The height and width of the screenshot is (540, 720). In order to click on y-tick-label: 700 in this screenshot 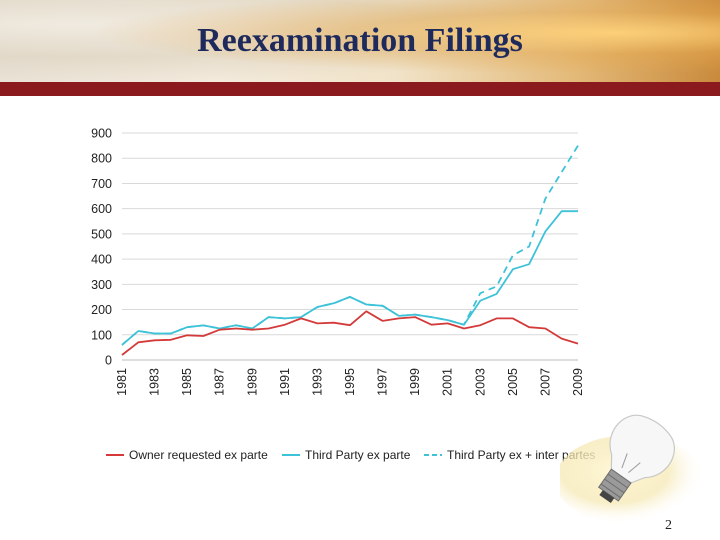, I will do `click(101, 184)`.